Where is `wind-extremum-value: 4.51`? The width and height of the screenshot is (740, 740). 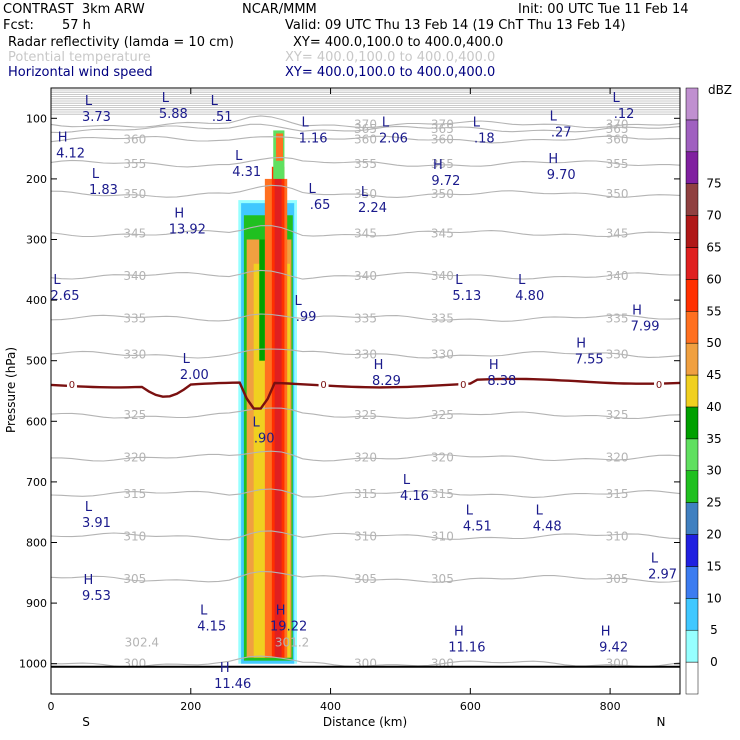 wind-extremum-value: 4.51 is located at coordinates (477, 526).